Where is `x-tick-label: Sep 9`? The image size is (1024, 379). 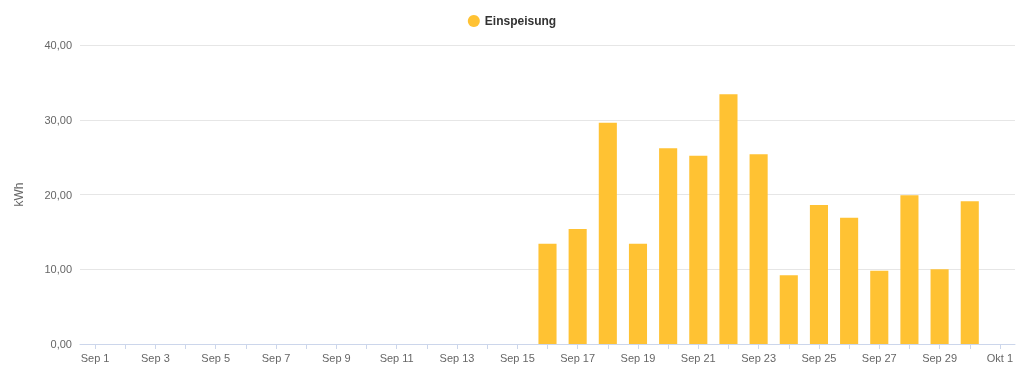
x-tick-label: Sep 9 is located at coordinates (336, 357).